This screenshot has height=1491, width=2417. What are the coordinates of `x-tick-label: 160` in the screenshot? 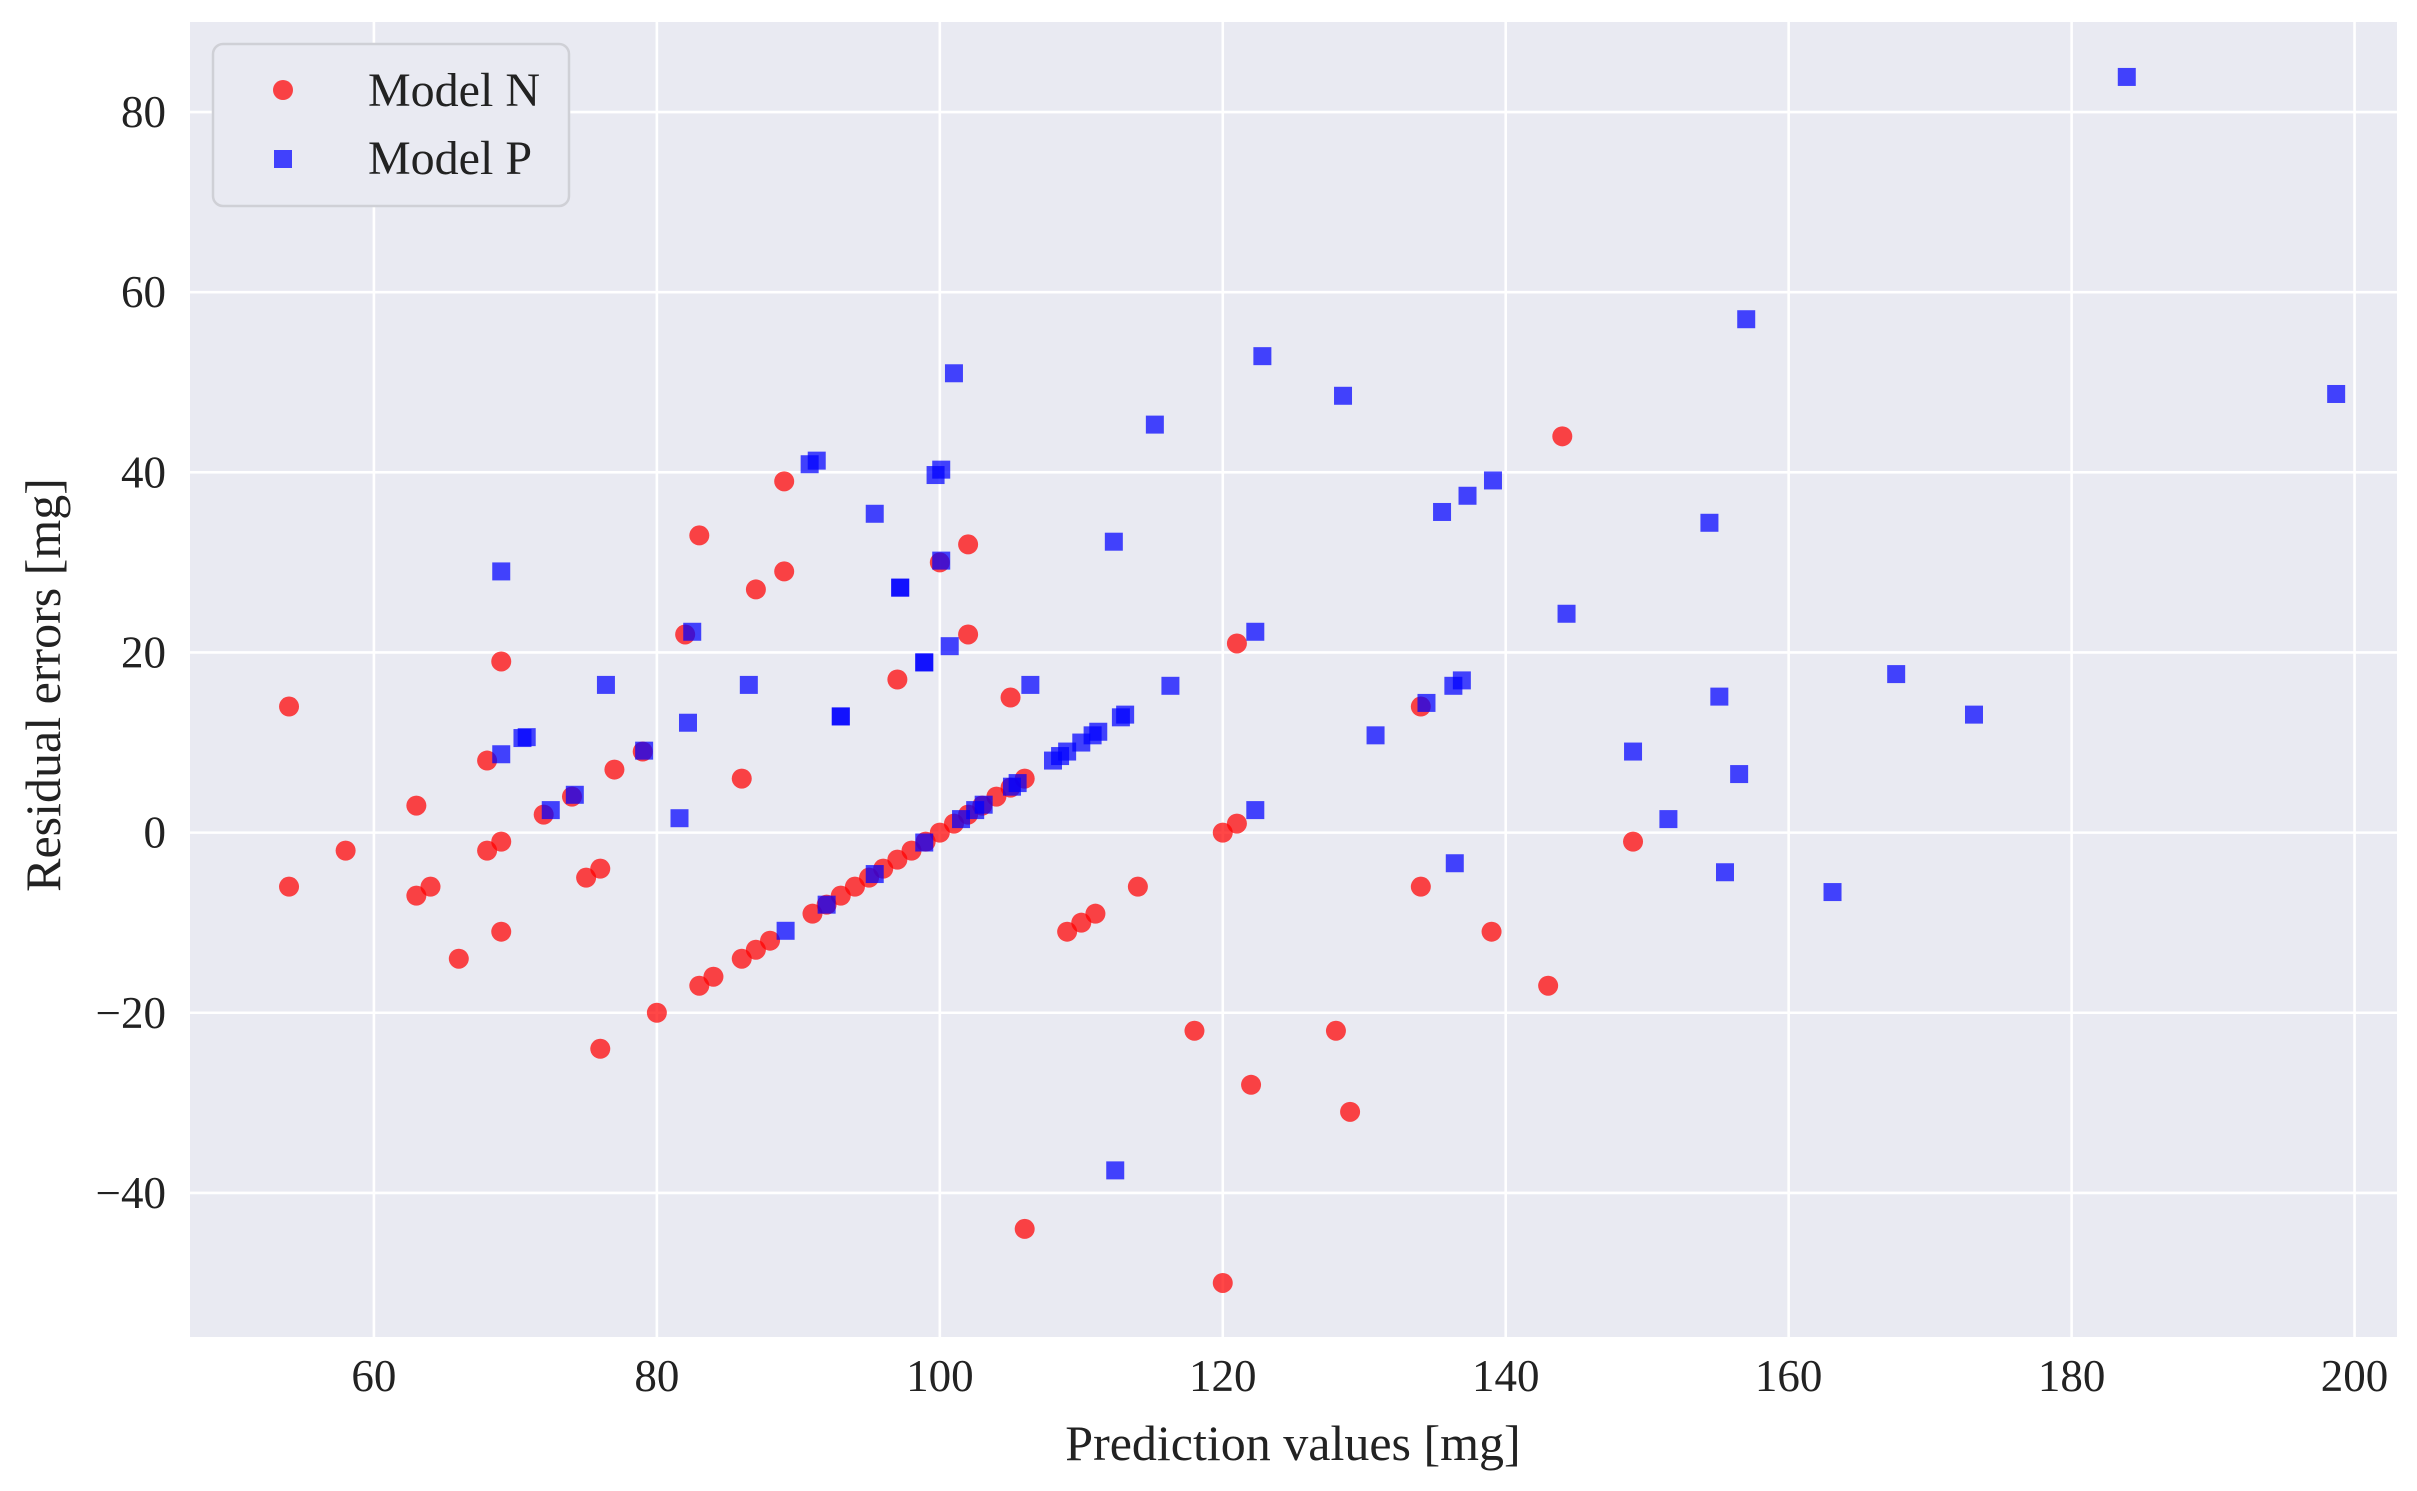 It's located at (1789, 1376).